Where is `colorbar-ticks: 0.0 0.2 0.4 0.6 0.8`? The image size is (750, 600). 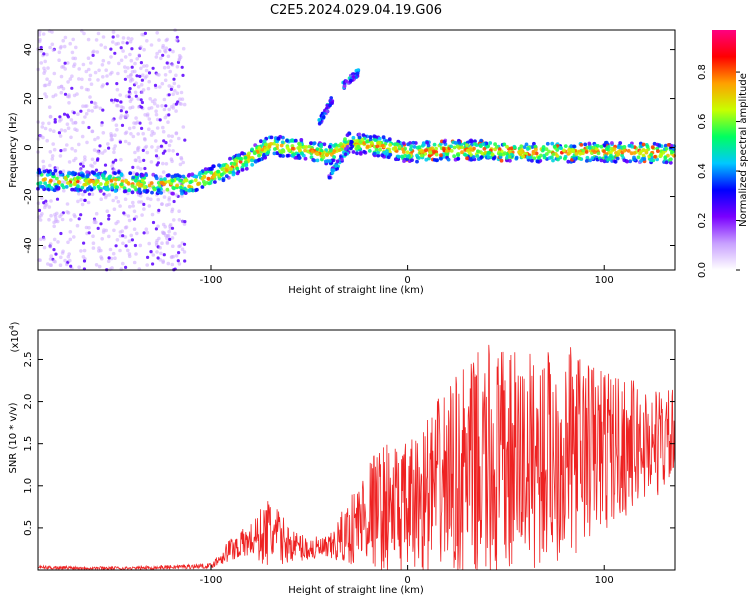
colorbar-ticks: 0.0 0.2 0.4 0.6 0.8 is located at coordinates (718, 171).